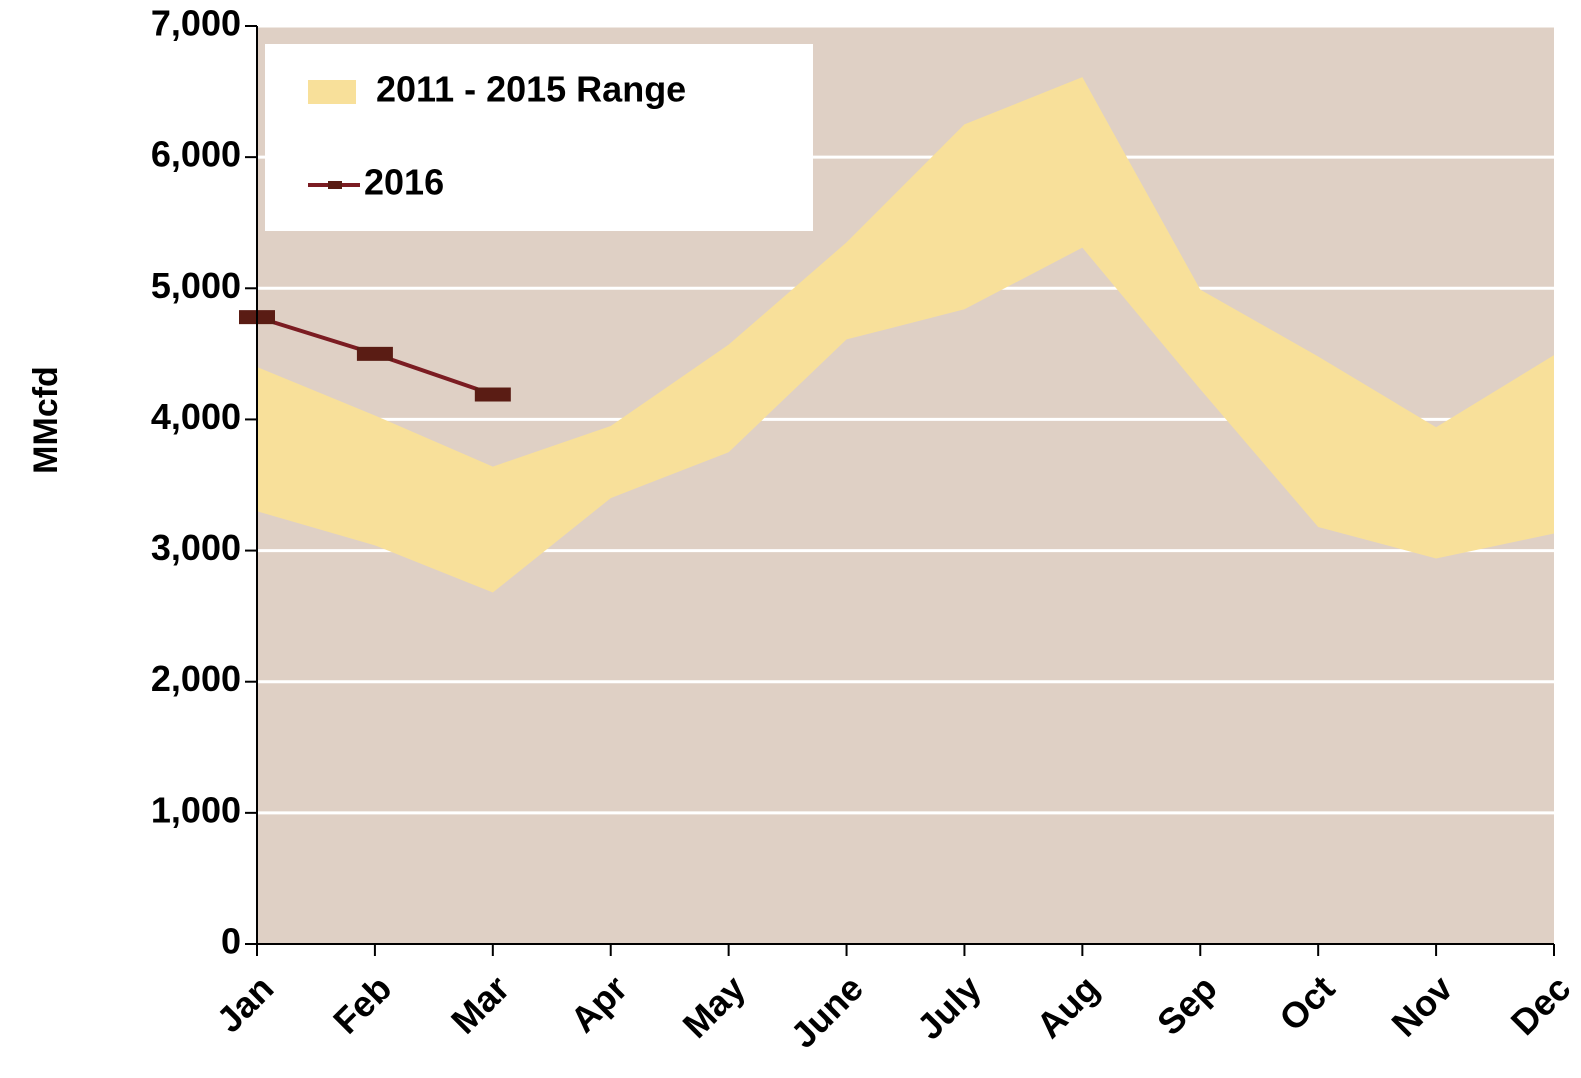 The image size is (1581, 1078). I want to click on y-axis-label: MMcfd, so click(46, 420).